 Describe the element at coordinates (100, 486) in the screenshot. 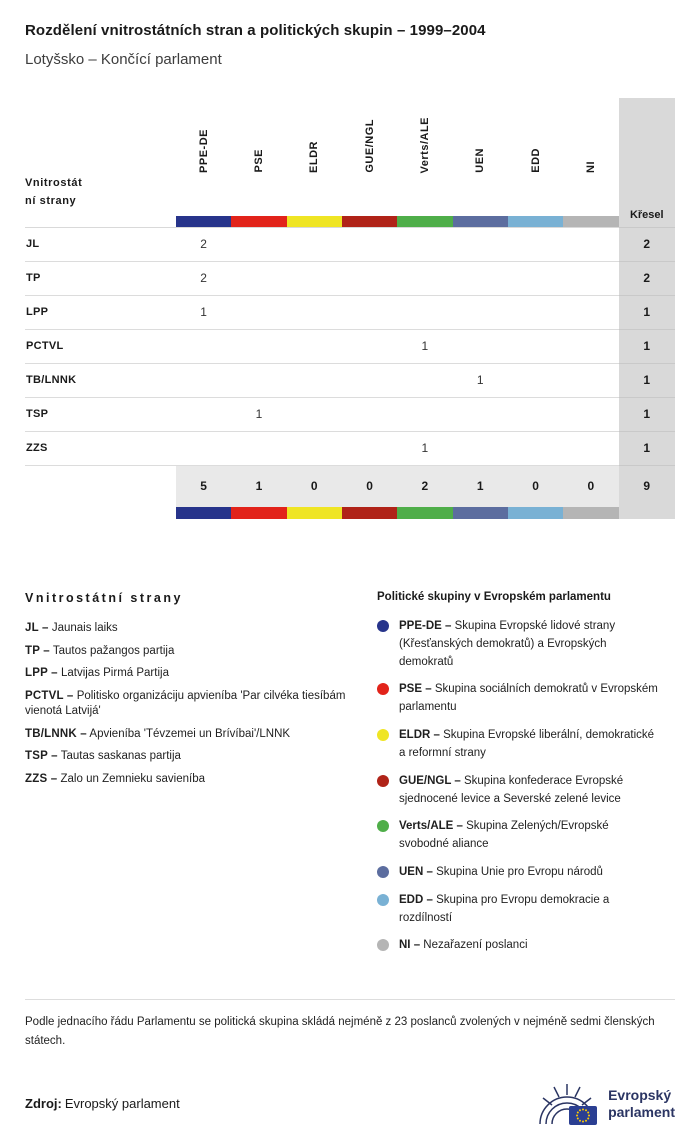

I see `totals-blank-cell` at that location.